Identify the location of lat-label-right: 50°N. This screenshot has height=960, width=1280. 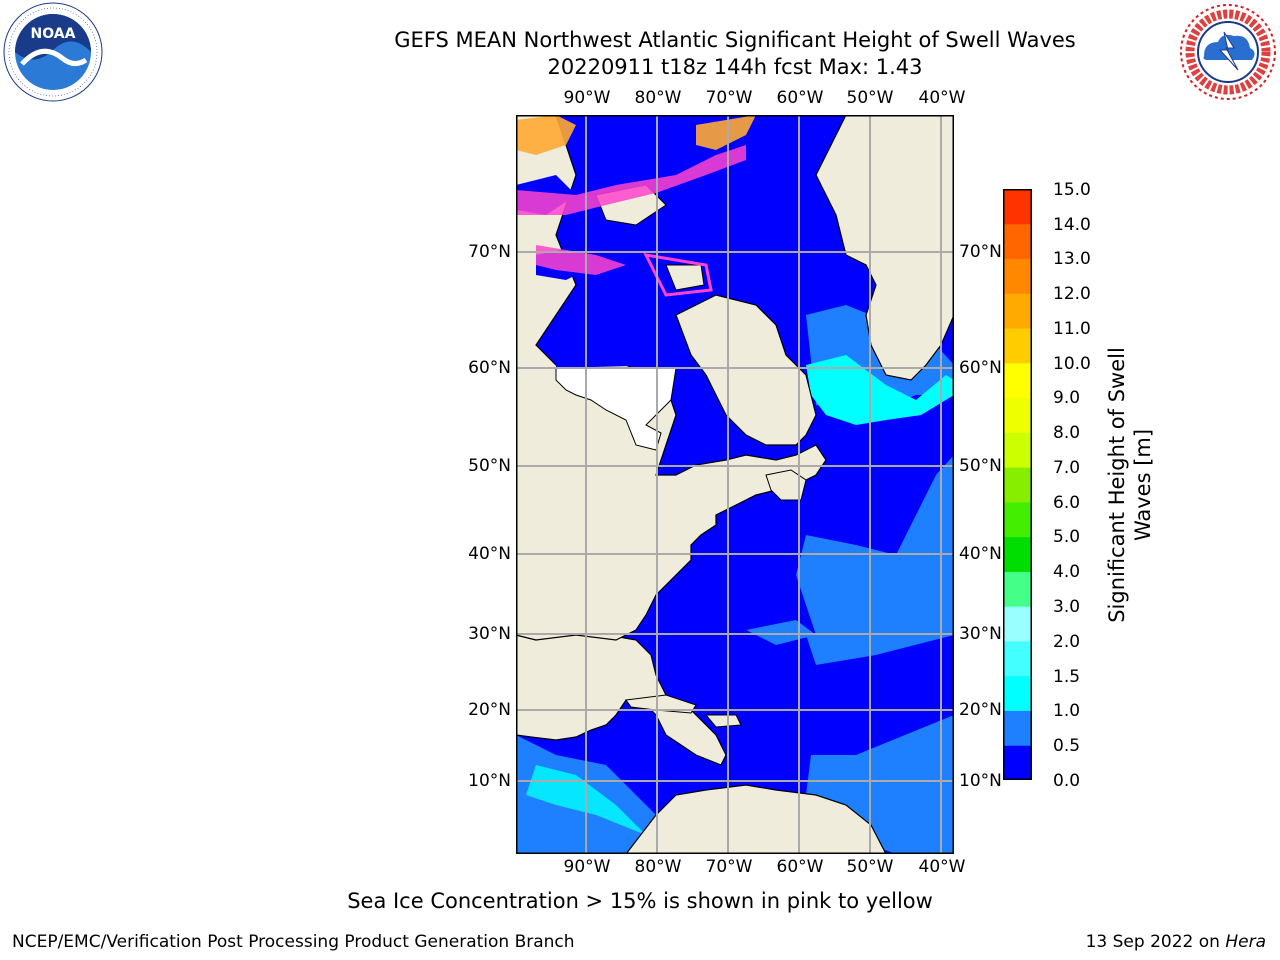
(980, 466).